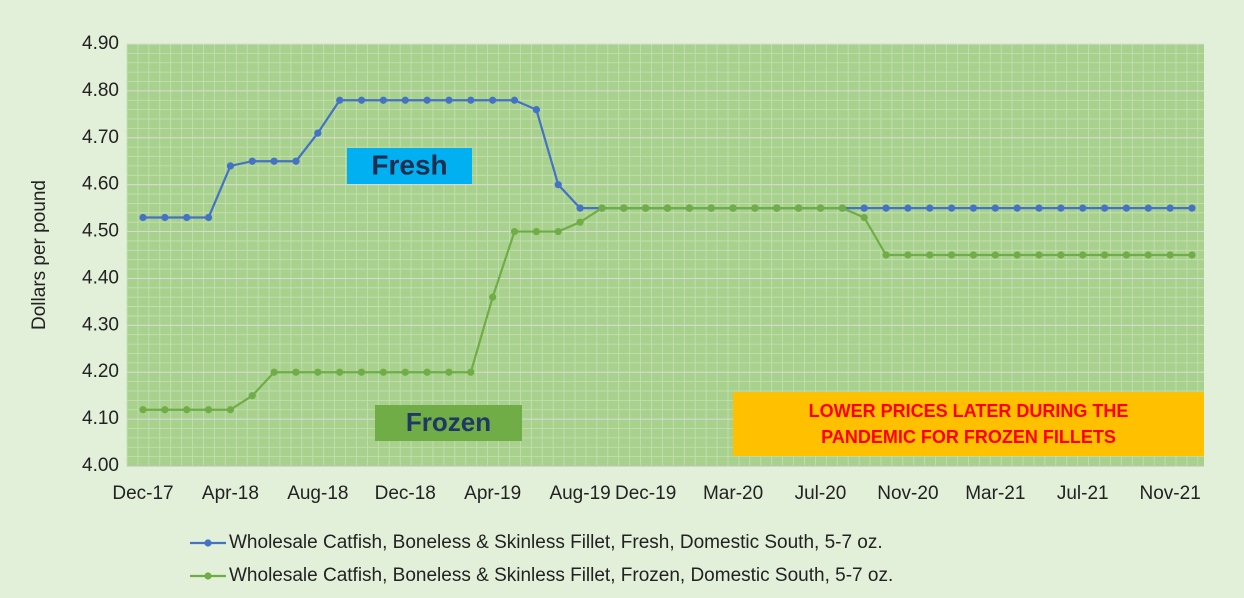 The height and width of the screenshot is (598, 1244). What do you see at coordinates (995, 493) in the screenshot?
I see `x-tick-label: Mar-21` at bounding box center [995, 493].